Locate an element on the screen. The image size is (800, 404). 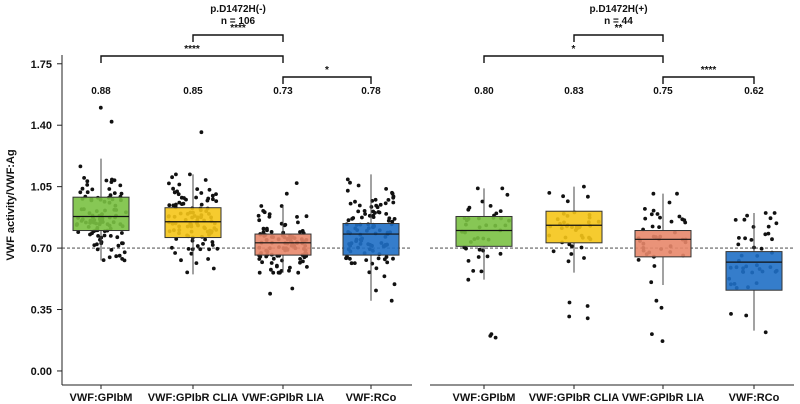
median-value-label: 0.62 is located at coordinates (754, 91).